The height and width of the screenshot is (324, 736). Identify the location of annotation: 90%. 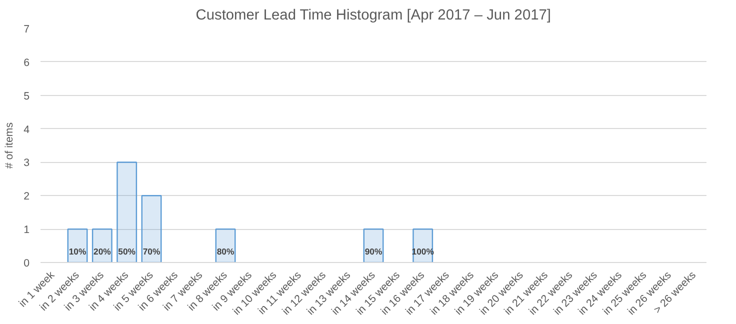
(373, 251).